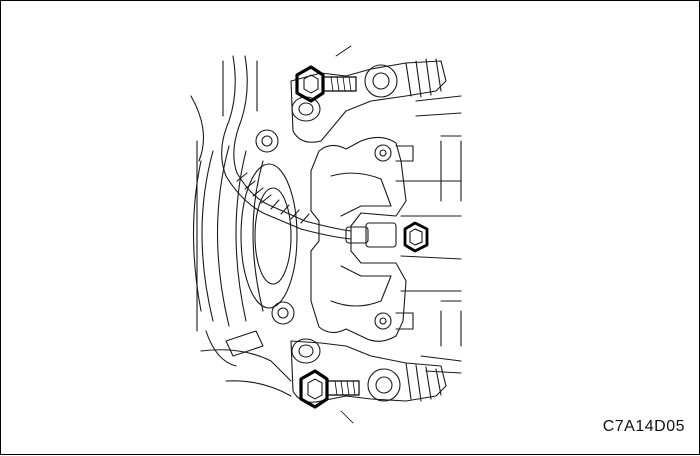 The height and width of the screenshot is (456, 700). Describe the element at coordinates (643, 426) in the screenshot. I see `figure-code-label: C7A14D05` at that location.